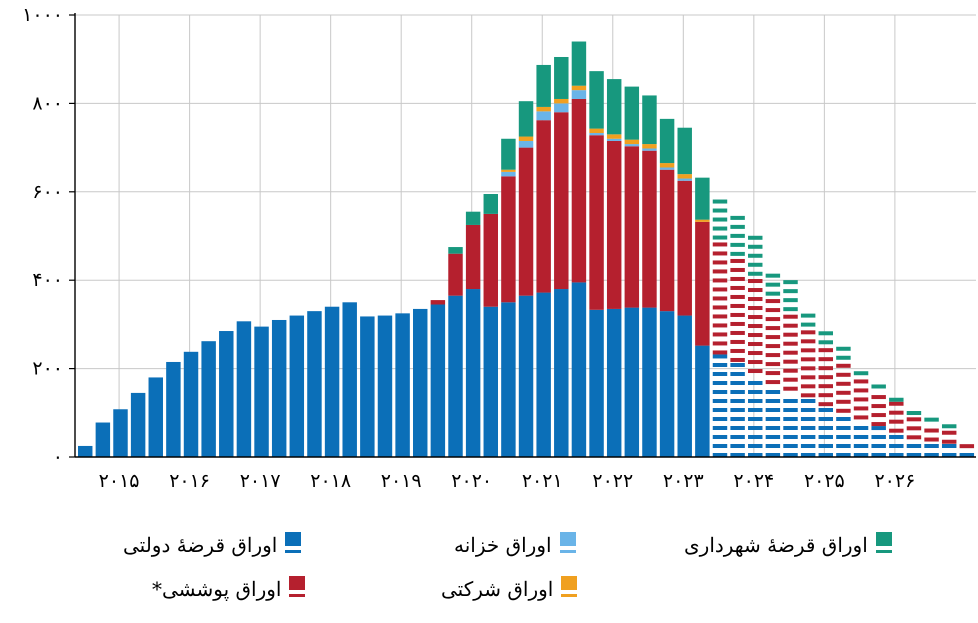  Describe the element at coordinates (883, 545) in the screenshot. I see `legend-swatch-municipal-bonds` at that location.